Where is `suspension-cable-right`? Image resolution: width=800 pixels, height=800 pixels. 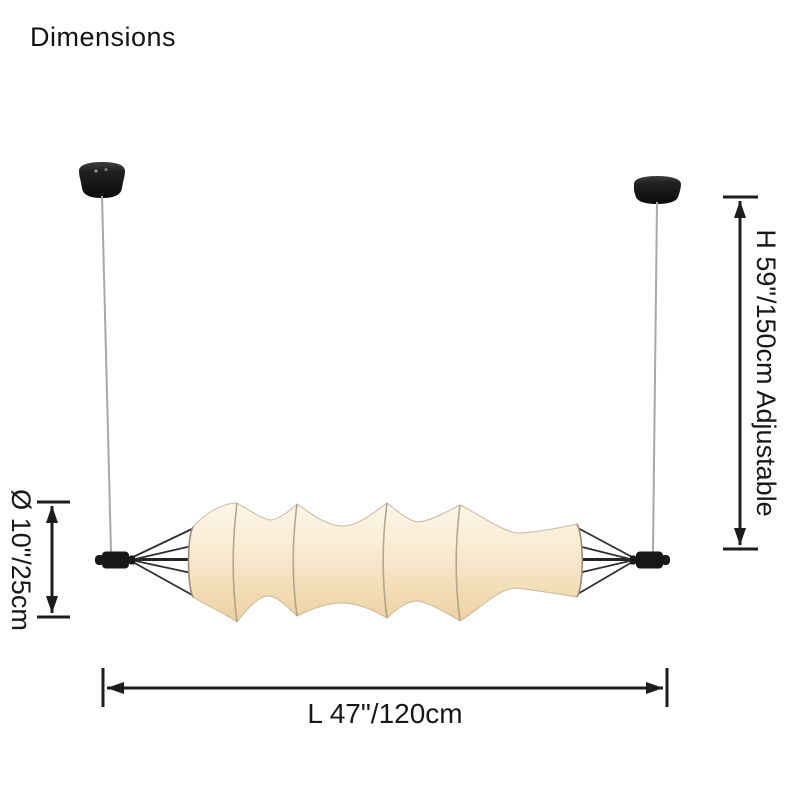
suspension-cable-right is located at coordinates (655, 377).